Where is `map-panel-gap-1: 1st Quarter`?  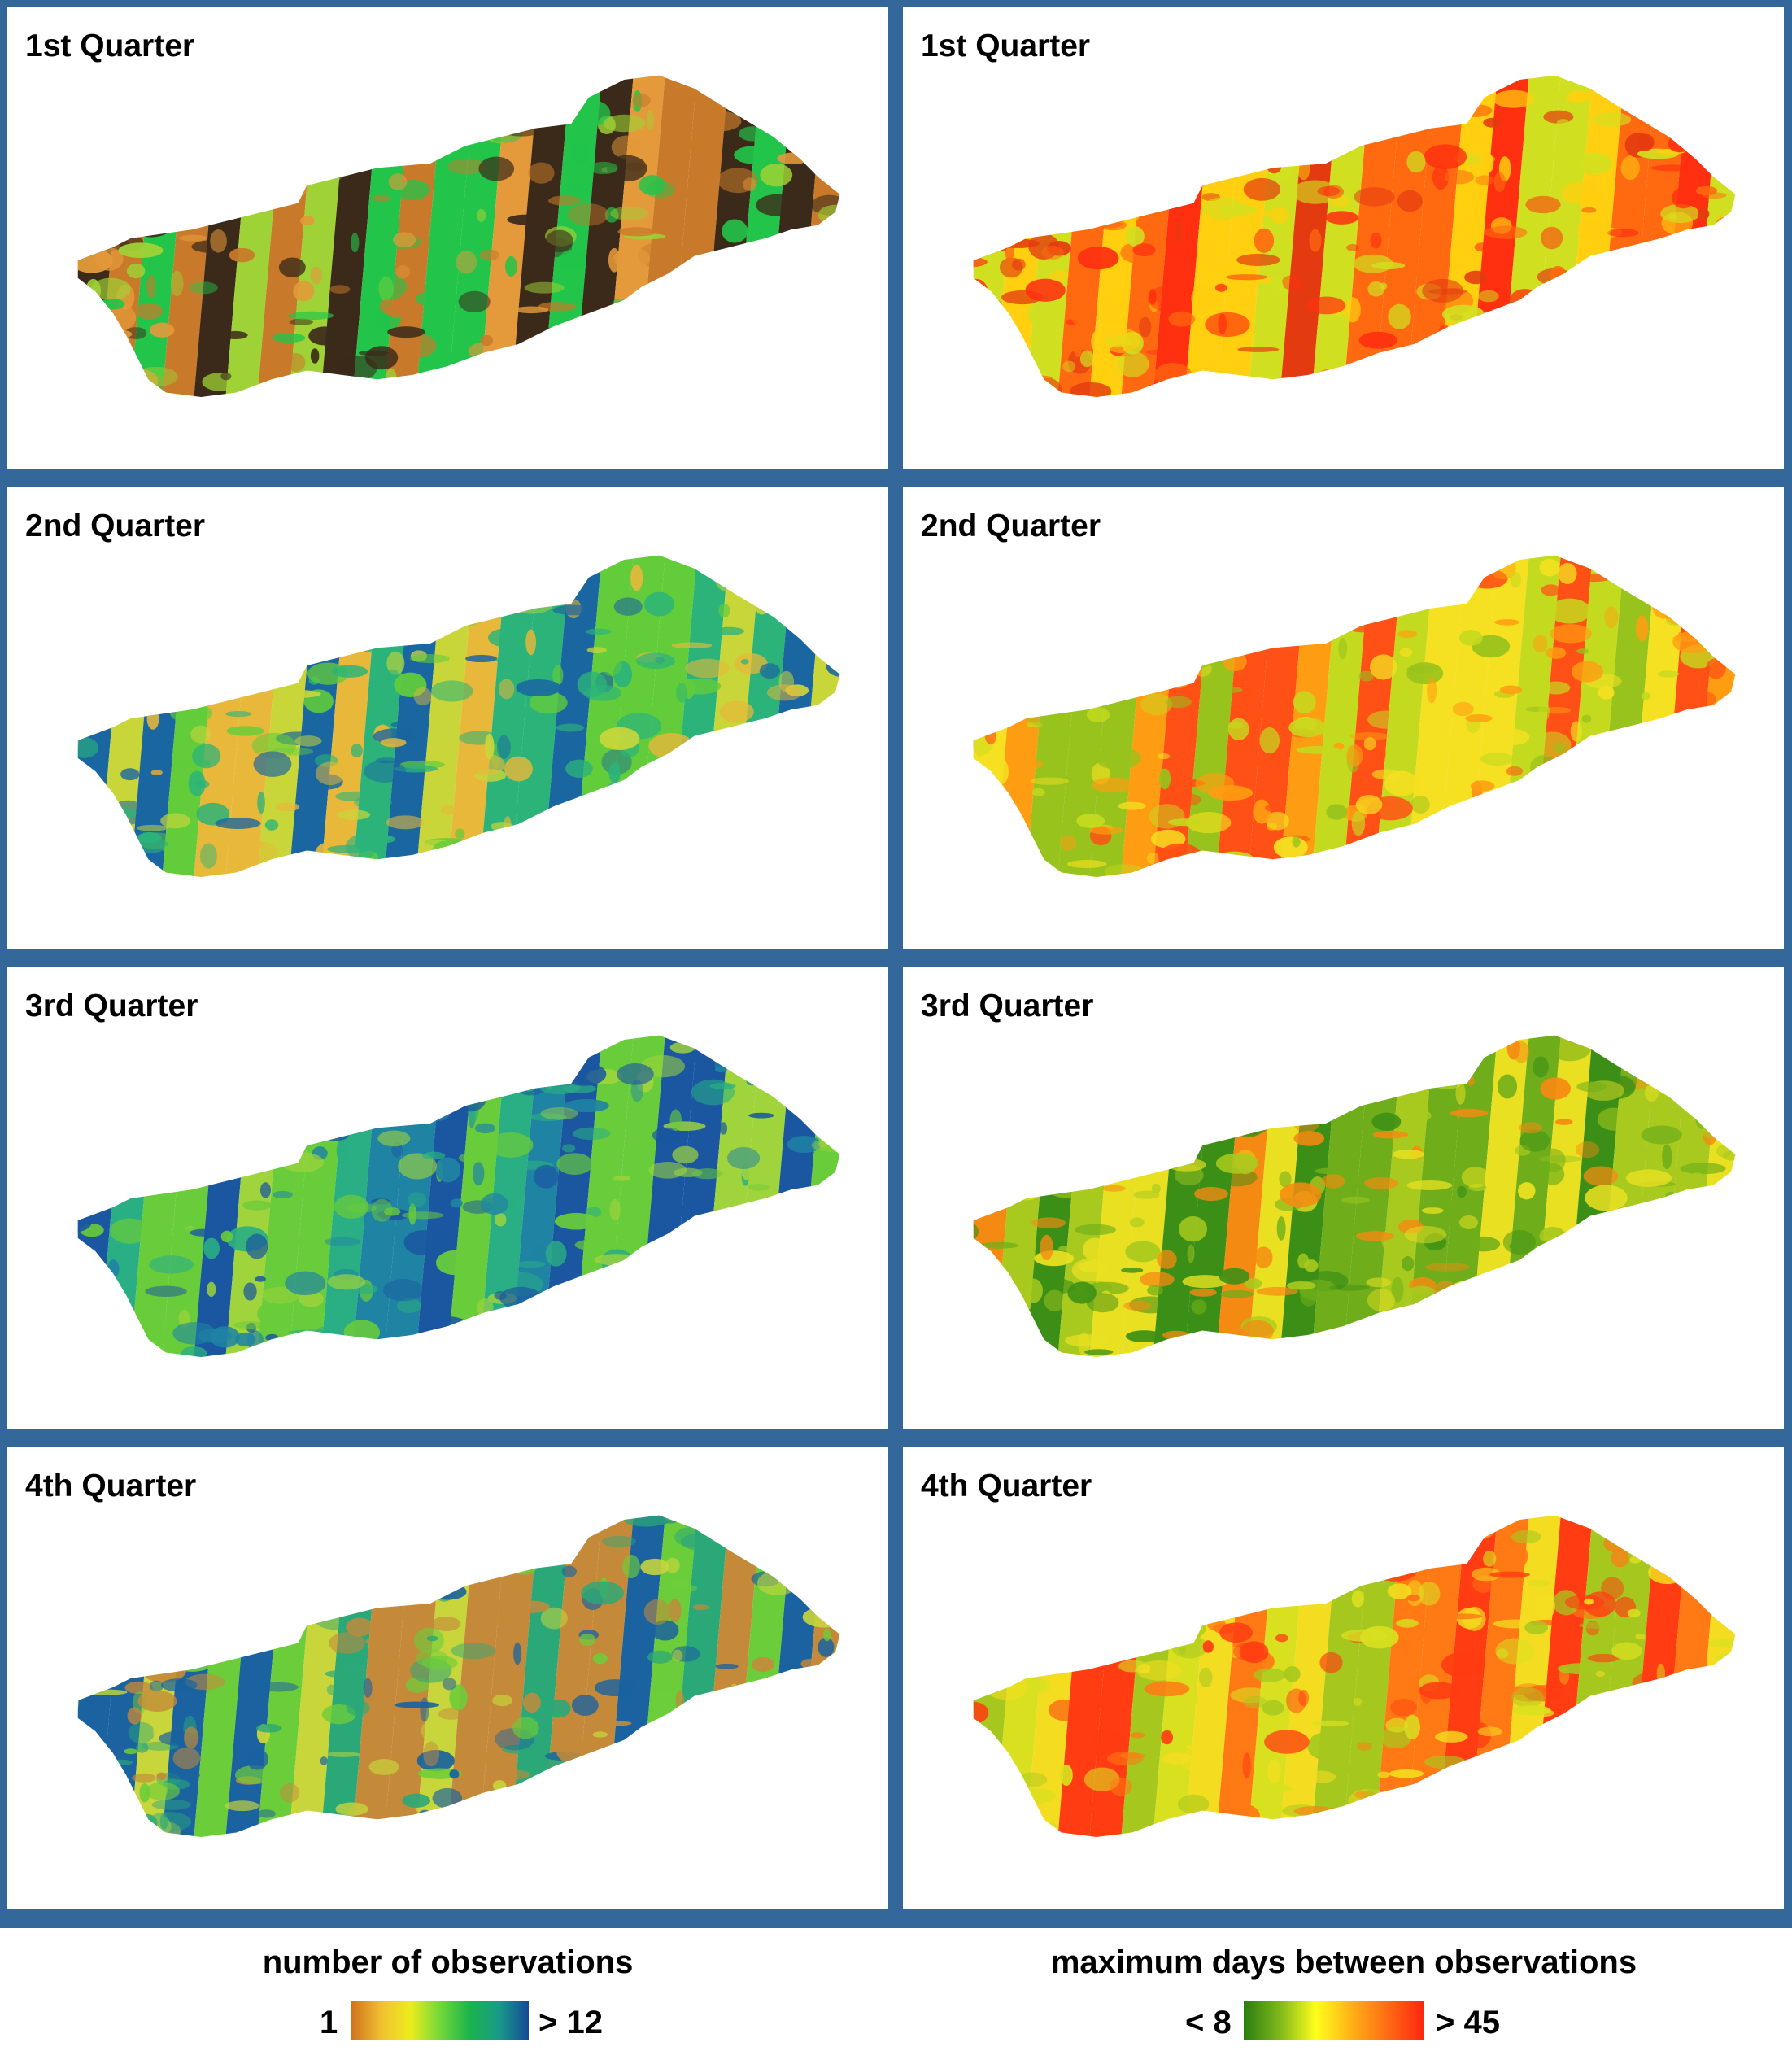 map-panel-gap-1: 1st Quarter is located at coordinates (1343, 238).